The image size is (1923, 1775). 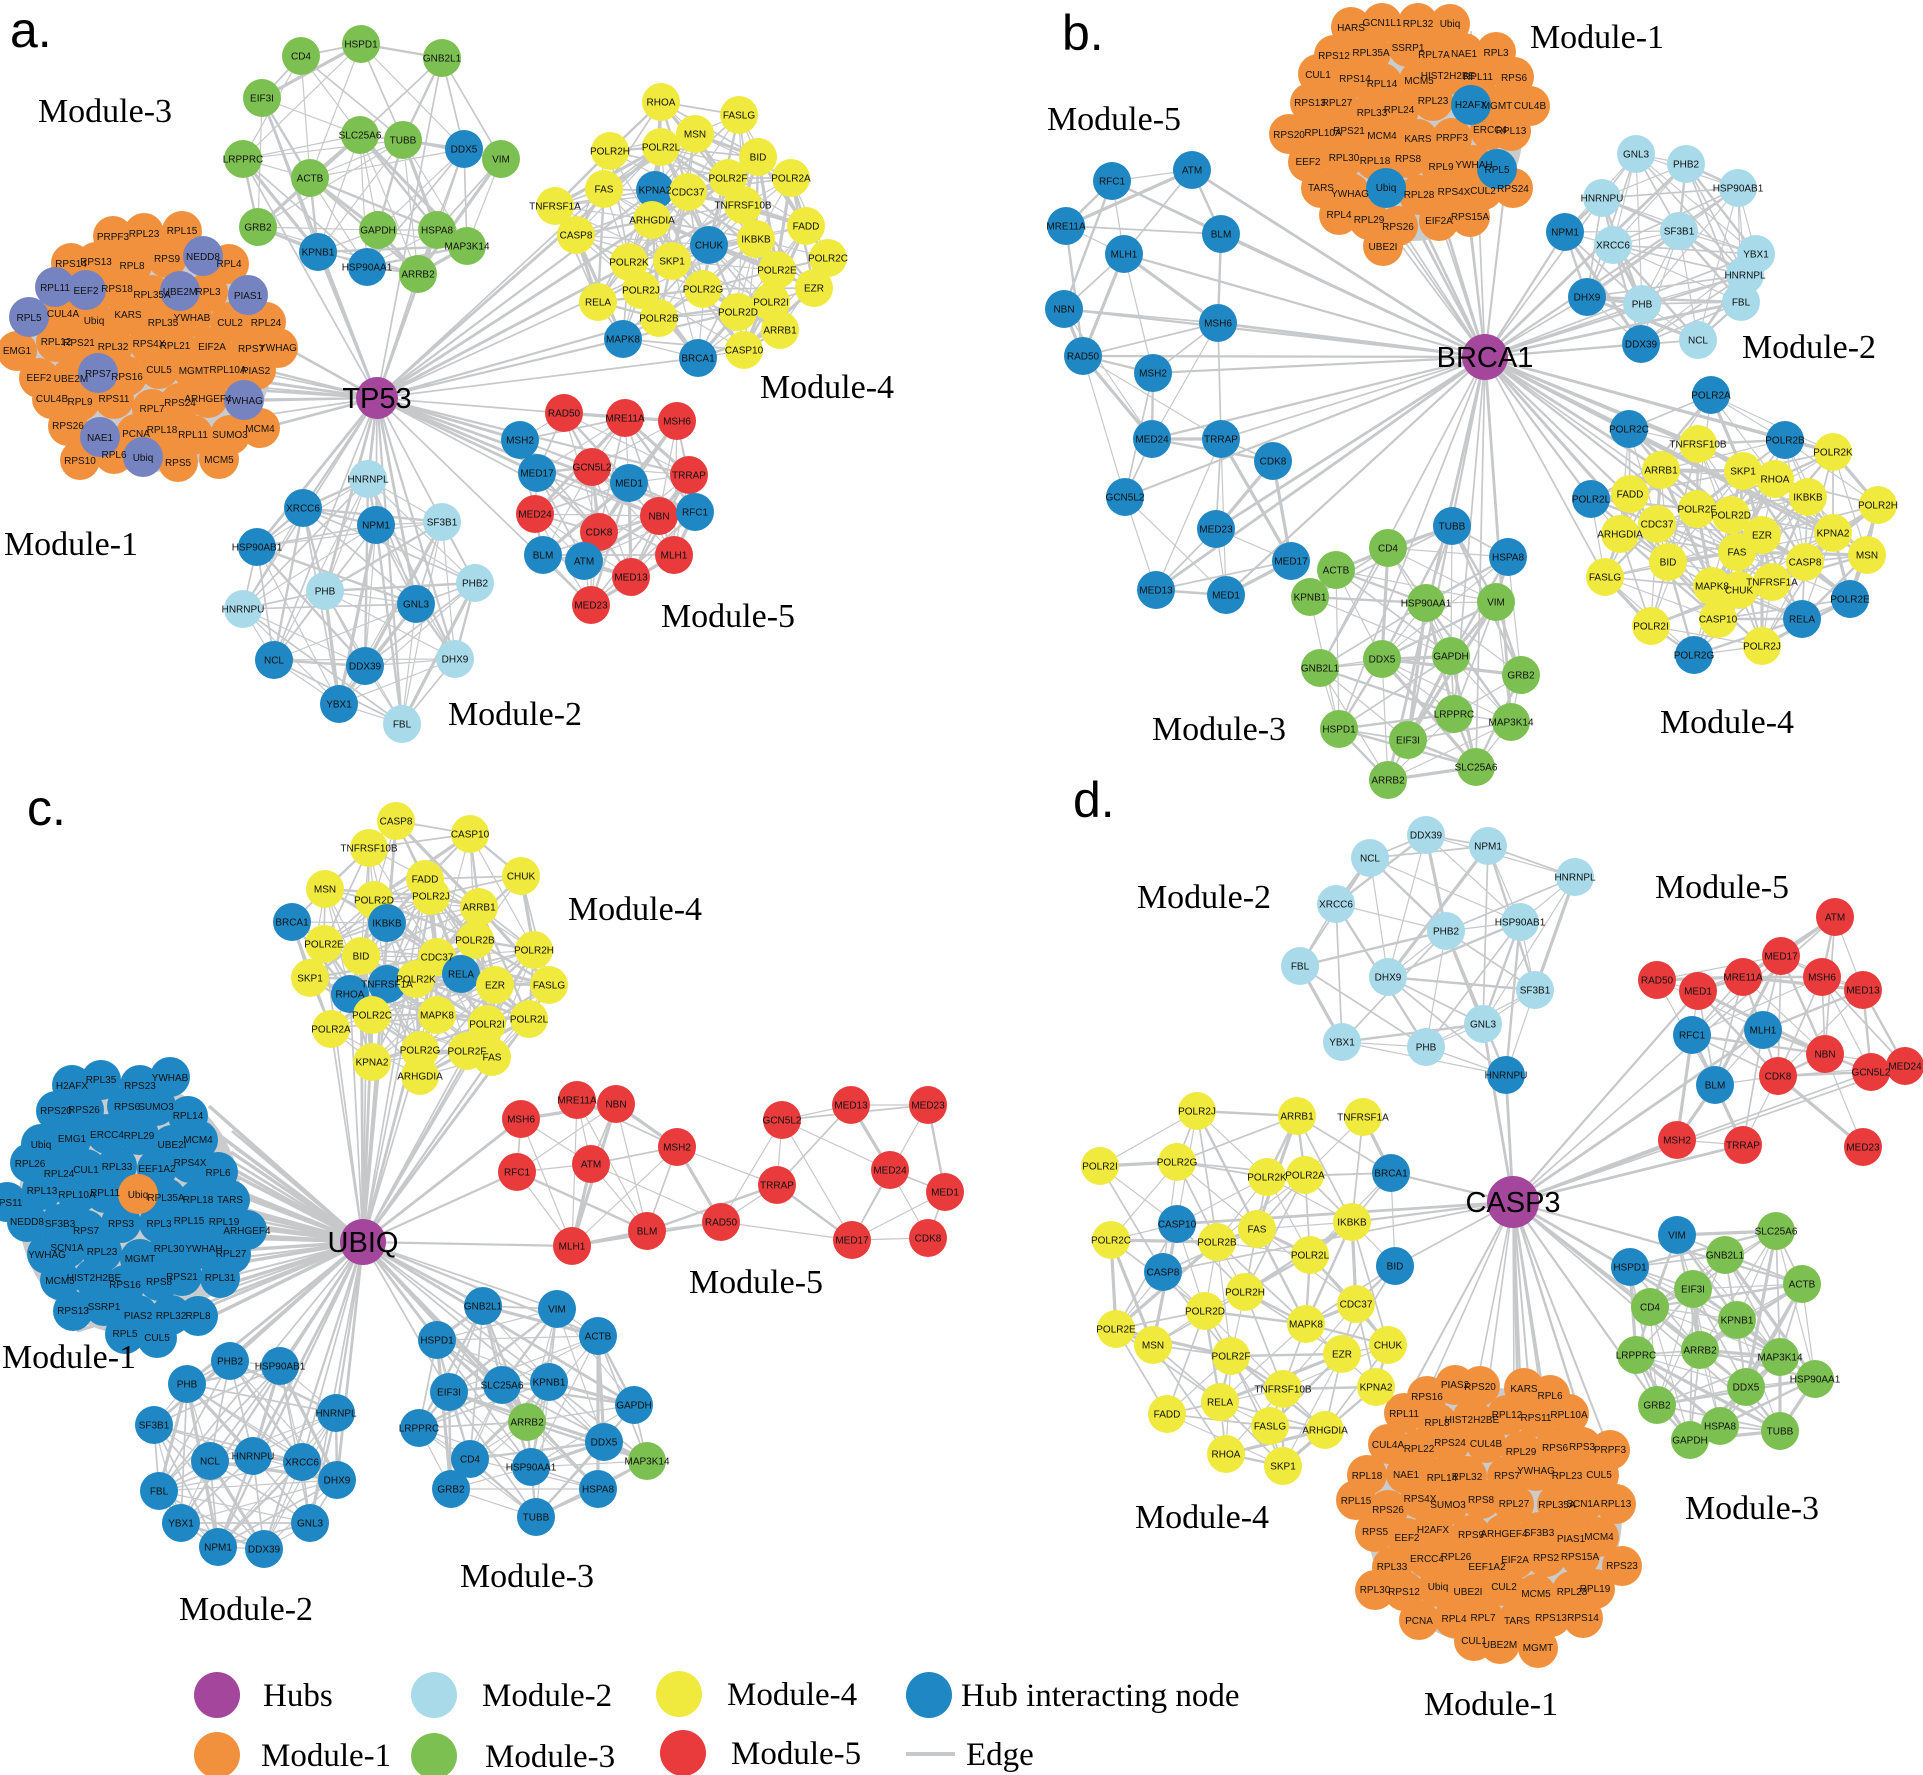 I want to click on svg-text: POLR2I, so click(x=1100, y=1167).